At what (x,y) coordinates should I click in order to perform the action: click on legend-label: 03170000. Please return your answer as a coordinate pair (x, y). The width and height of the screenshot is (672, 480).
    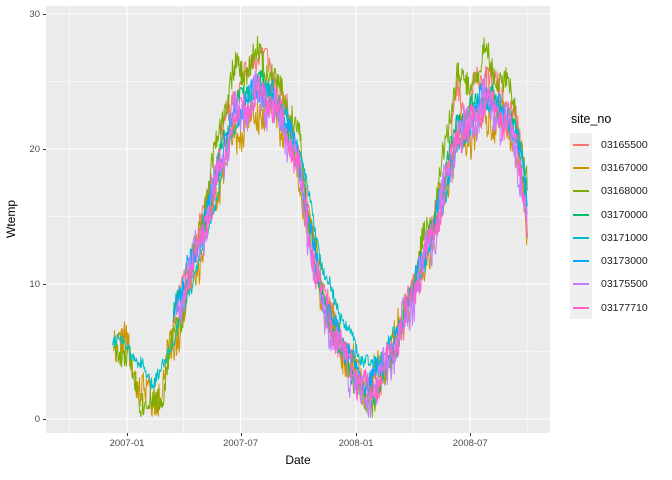
    Looking at the image, I should click on (624, 214).